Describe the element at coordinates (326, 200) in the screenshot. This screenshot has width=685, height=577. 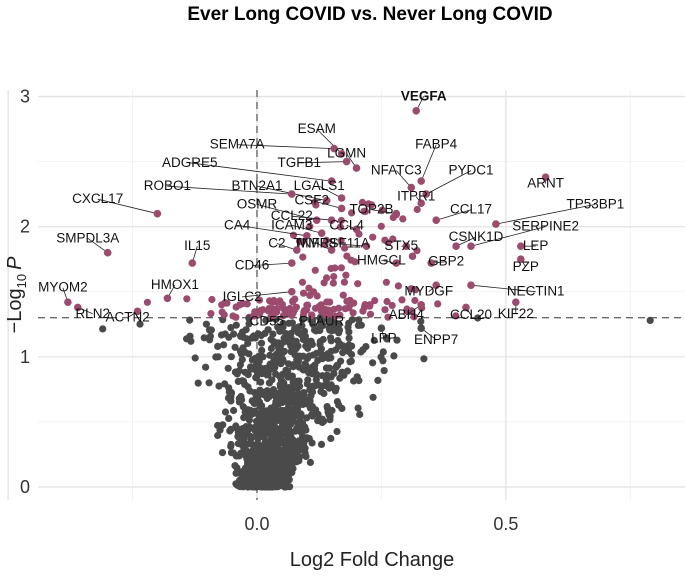
I see `point-btn2a1` at that location.